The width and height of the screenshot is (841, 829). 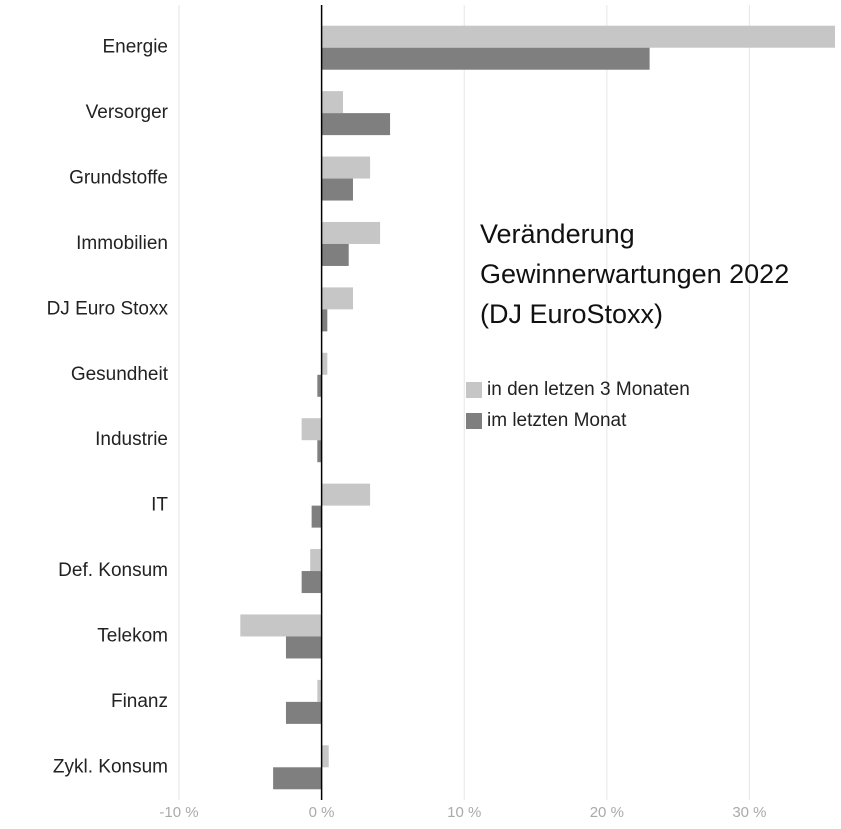 What do you see at coordinates (139, 701) in the screenshot?
I see `y-tick-label: Finanz` at bounding box center [139, 701].